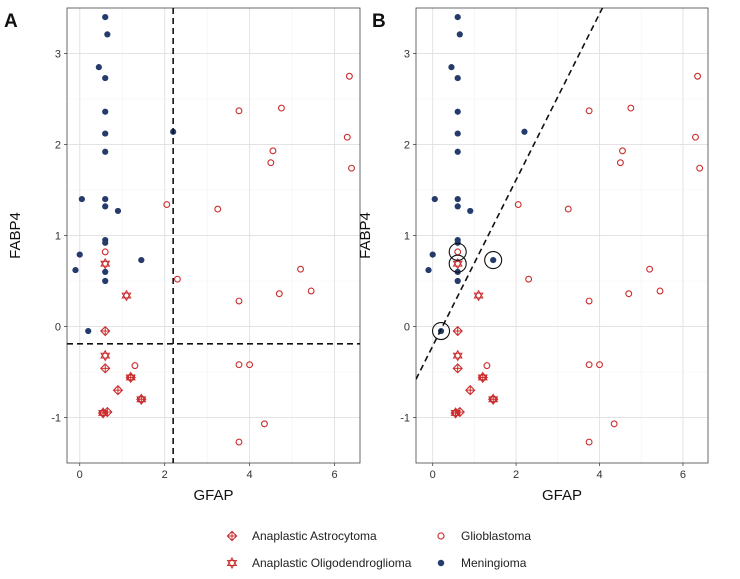 This screenshot has width=740, height=579. I want to click on legend-label: Meningioma, so click(494, 563).